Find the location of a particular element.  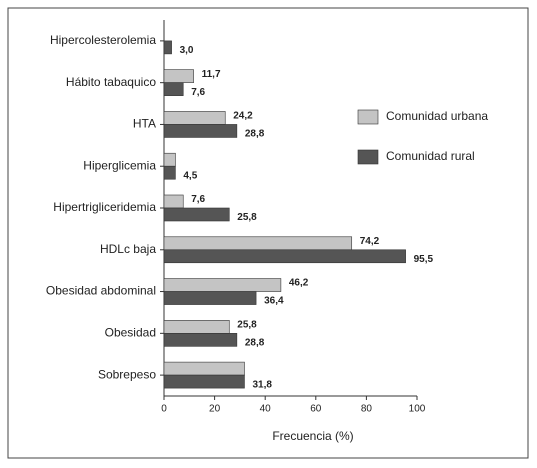

y-tick-label: Hiperglicemia is located at coordinates (119, 165).